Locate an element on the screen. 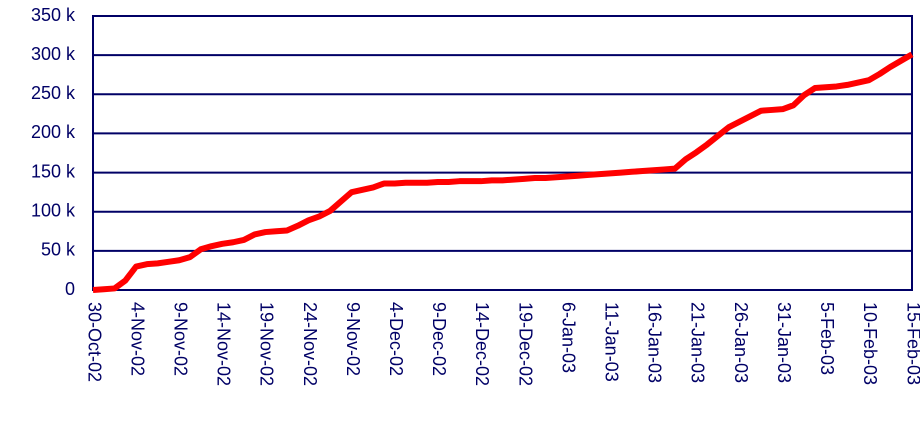 The image size is (920, 424). x-tick-label: 31-Jan-03 is located at coordinates (784, 342).